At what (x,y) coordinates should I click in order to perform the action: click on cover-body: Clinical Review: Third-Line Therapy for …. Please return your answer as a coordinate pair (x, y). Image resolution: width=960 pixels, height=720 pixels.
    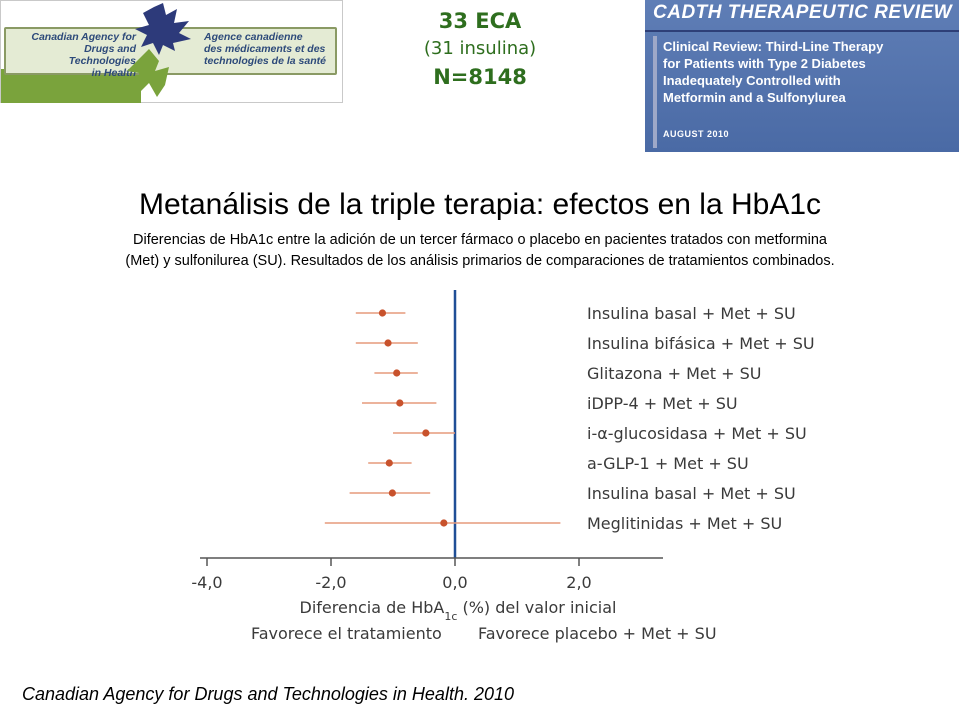
    Looking at the image, I should click on (773, 72).